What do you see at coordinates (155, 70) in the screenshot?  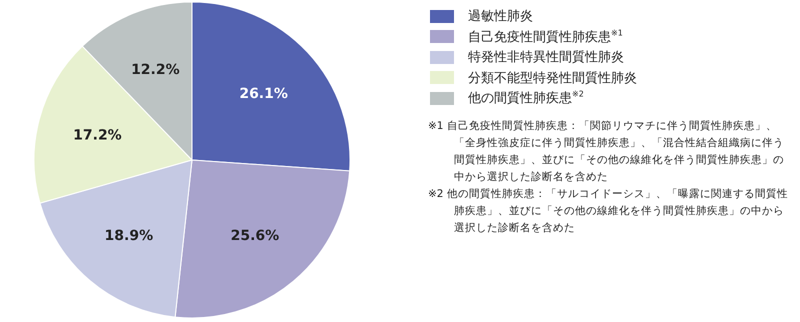 I see `data-label: 12.2%` at bounding box center [155, 70].